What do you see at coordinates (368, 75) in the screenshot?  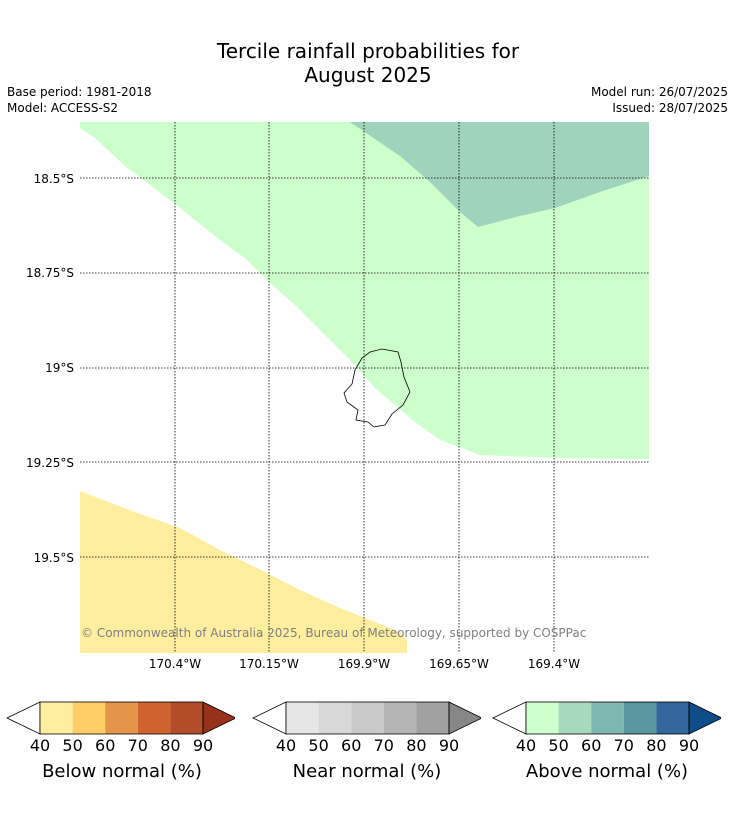 I see `map-title-line-2: August 2025` at bounding box center [368, 75].